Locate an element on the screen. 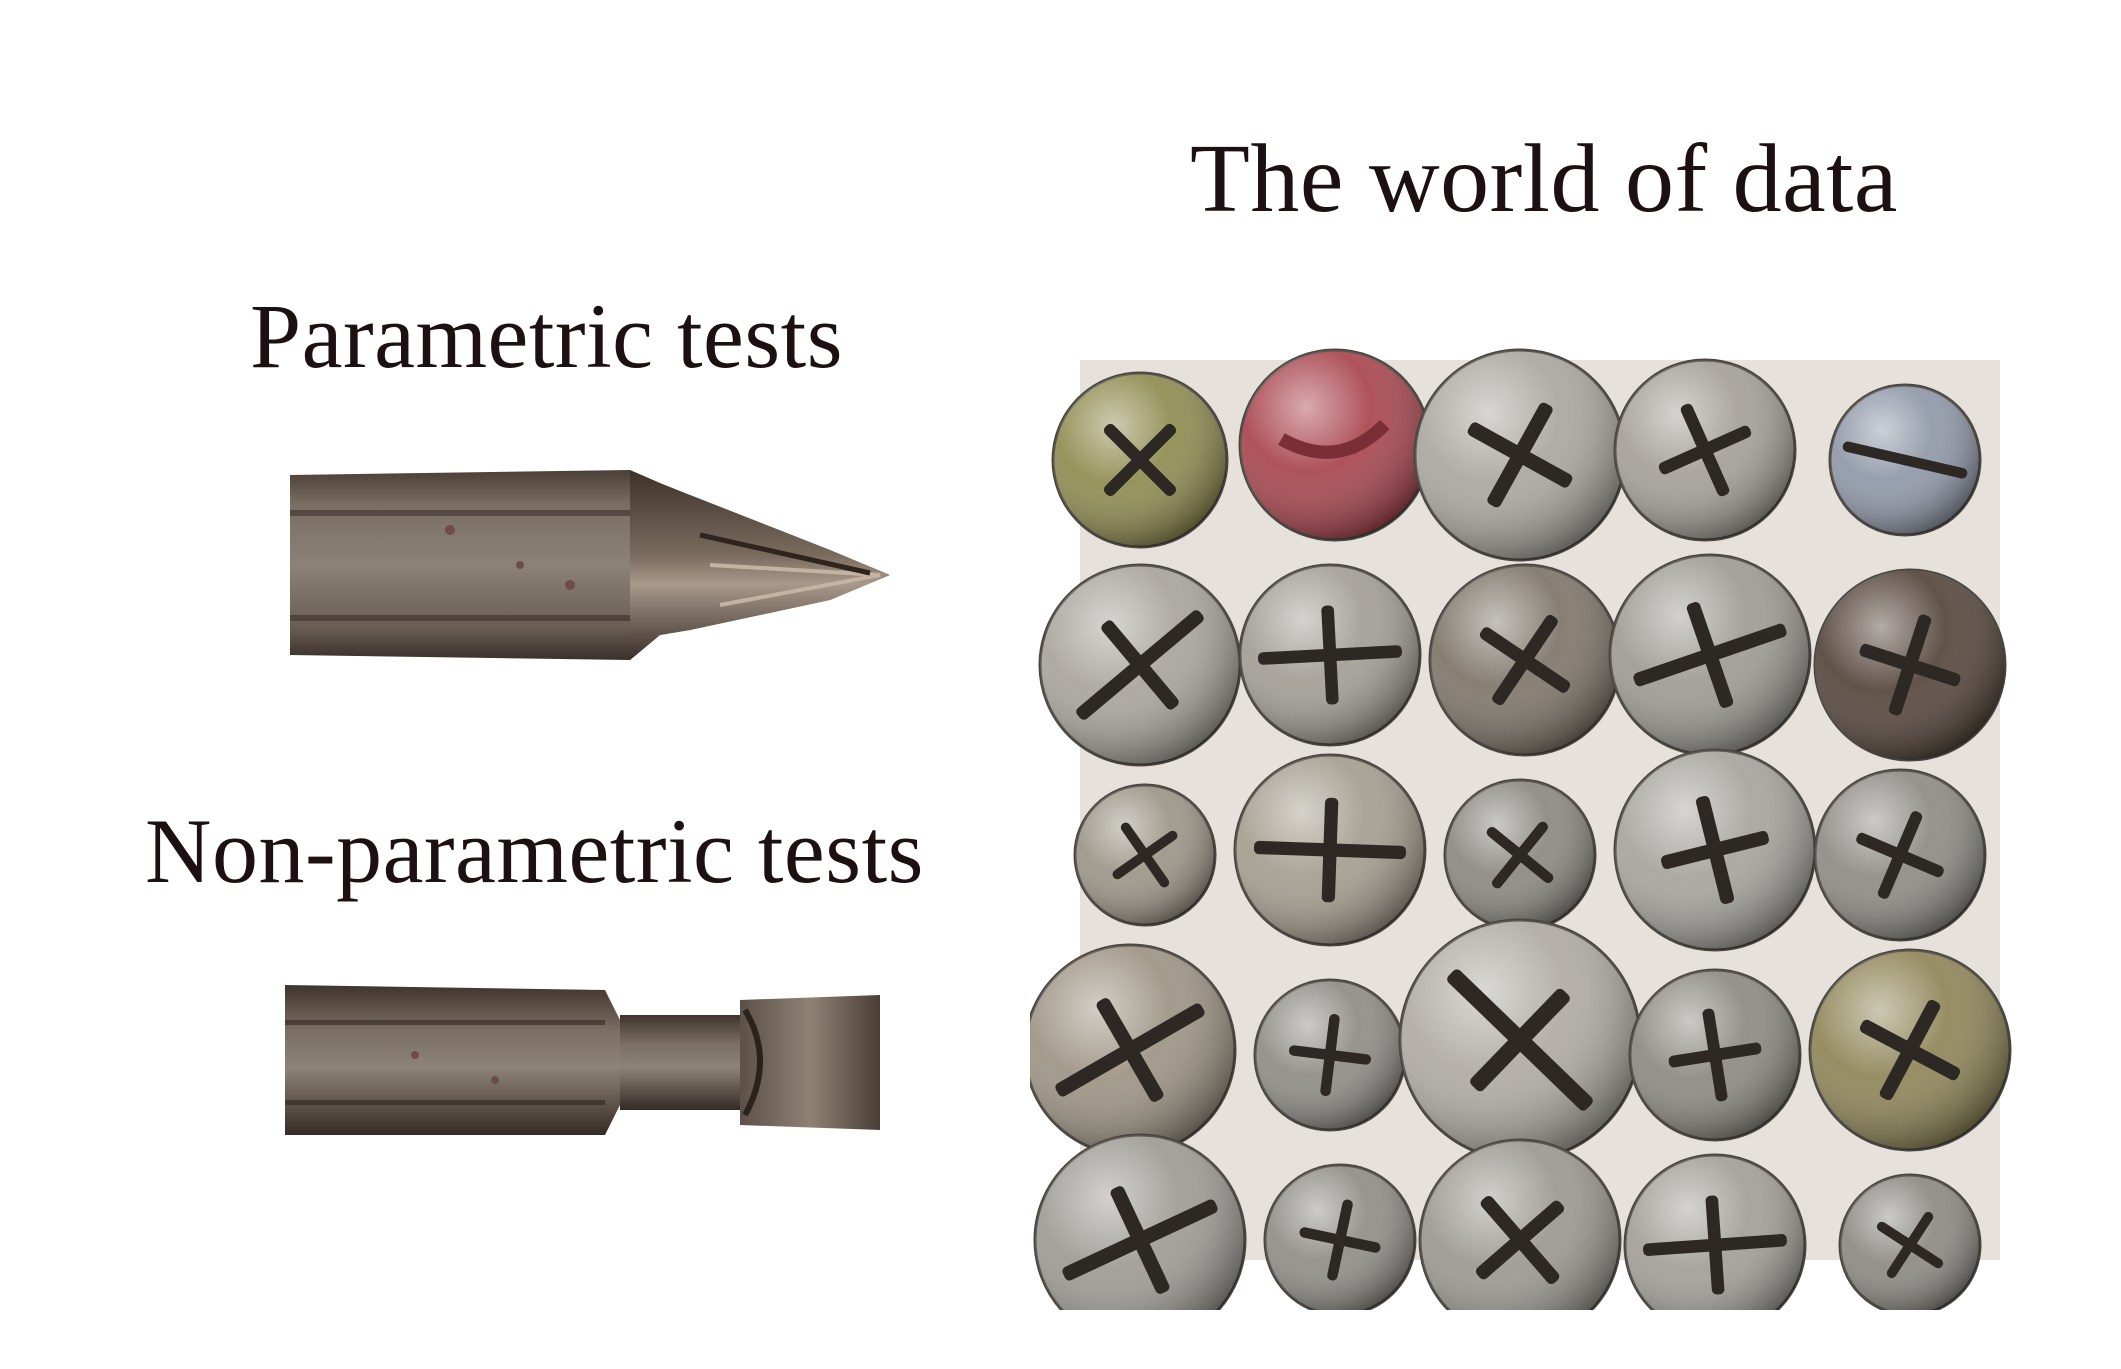 This screenshot has height=1369, width=2121. phillips-bit-image is located at coordinates (590, 565).